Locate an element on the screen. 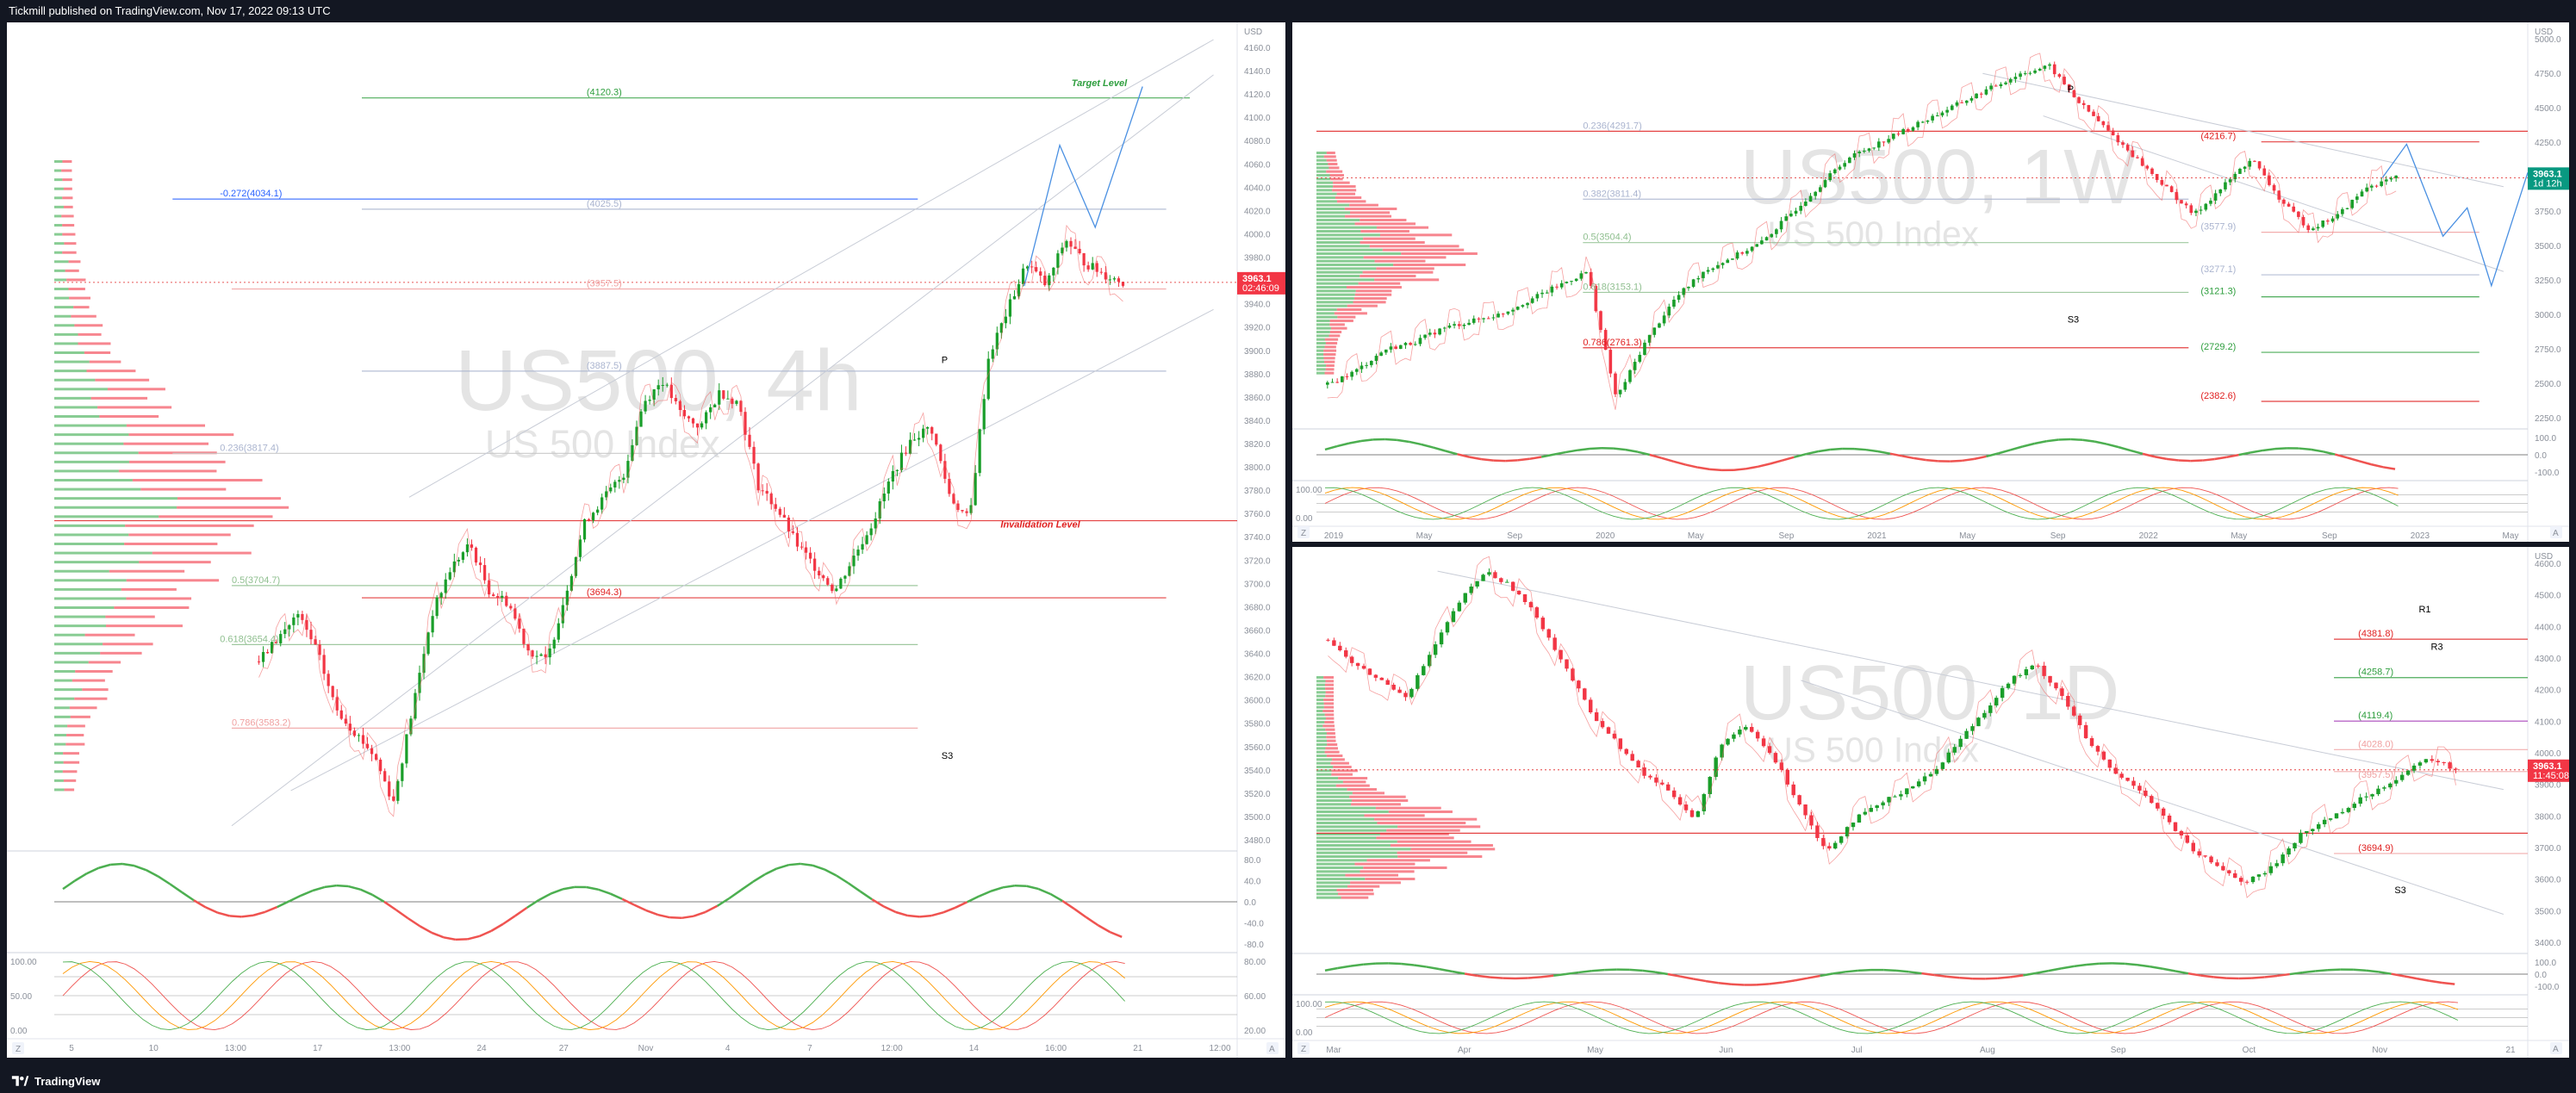 Image resolution: width=2576 pixels, height=1093 pixels. price-tick-label: 4400.0 is located at coordinates (2548, 627).